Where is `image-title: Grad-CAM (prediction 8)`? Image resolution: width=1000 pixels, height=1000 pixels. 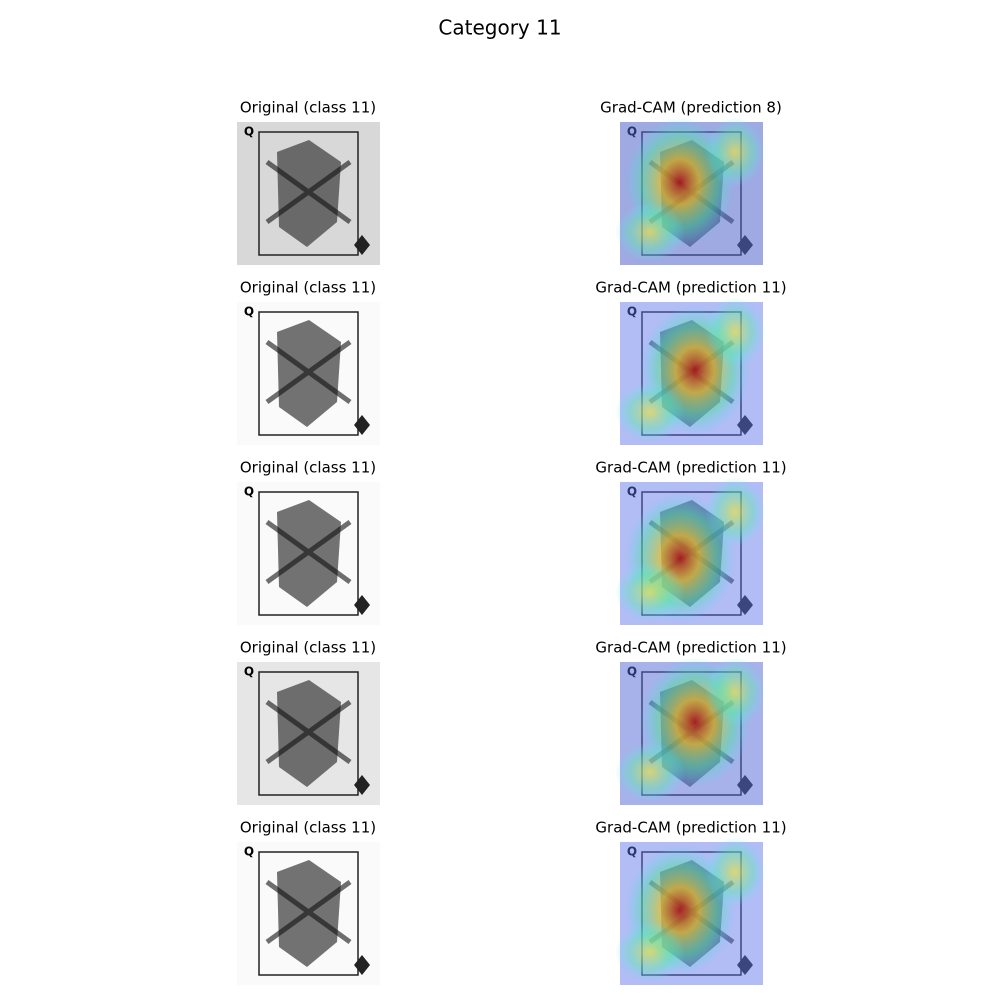 image-title: Grad-CAM (prediction 8) is located at coordinates (691, 108).